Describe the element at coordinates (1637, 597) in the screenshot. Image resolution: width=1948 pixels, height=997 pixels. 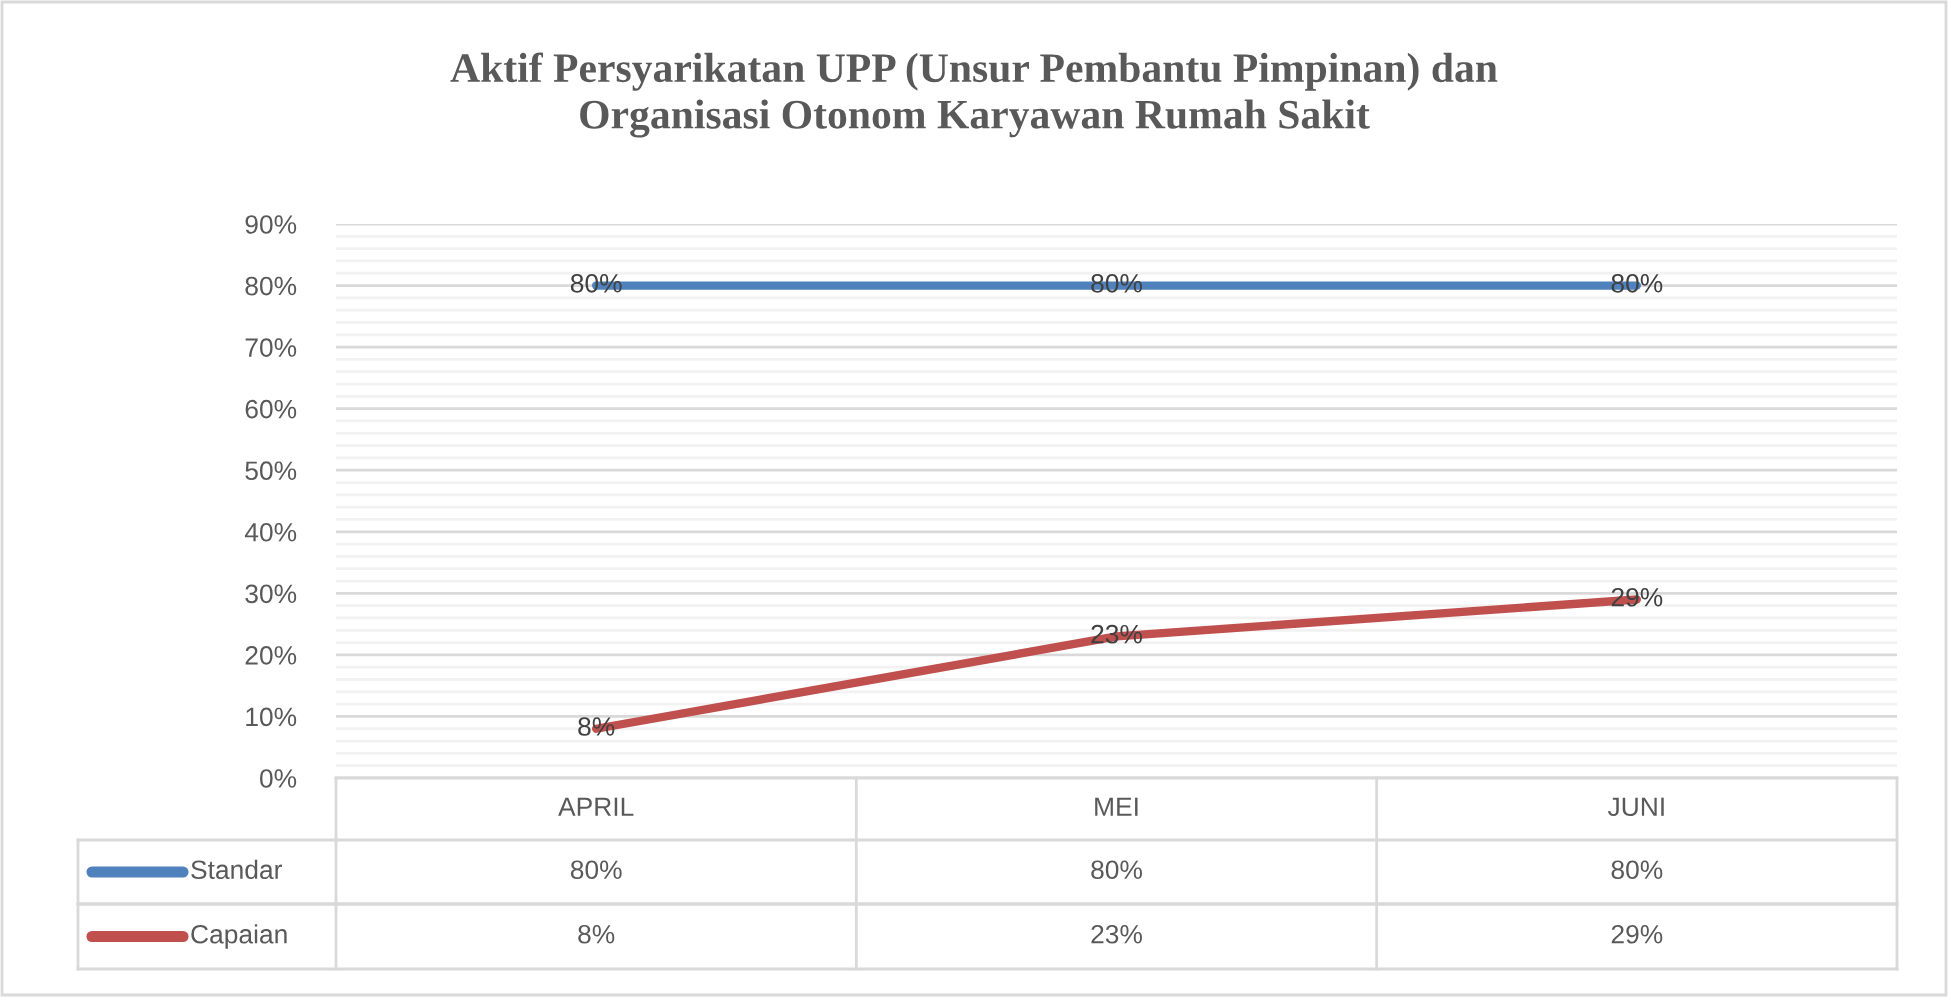
I see `text: 29%` at that location.